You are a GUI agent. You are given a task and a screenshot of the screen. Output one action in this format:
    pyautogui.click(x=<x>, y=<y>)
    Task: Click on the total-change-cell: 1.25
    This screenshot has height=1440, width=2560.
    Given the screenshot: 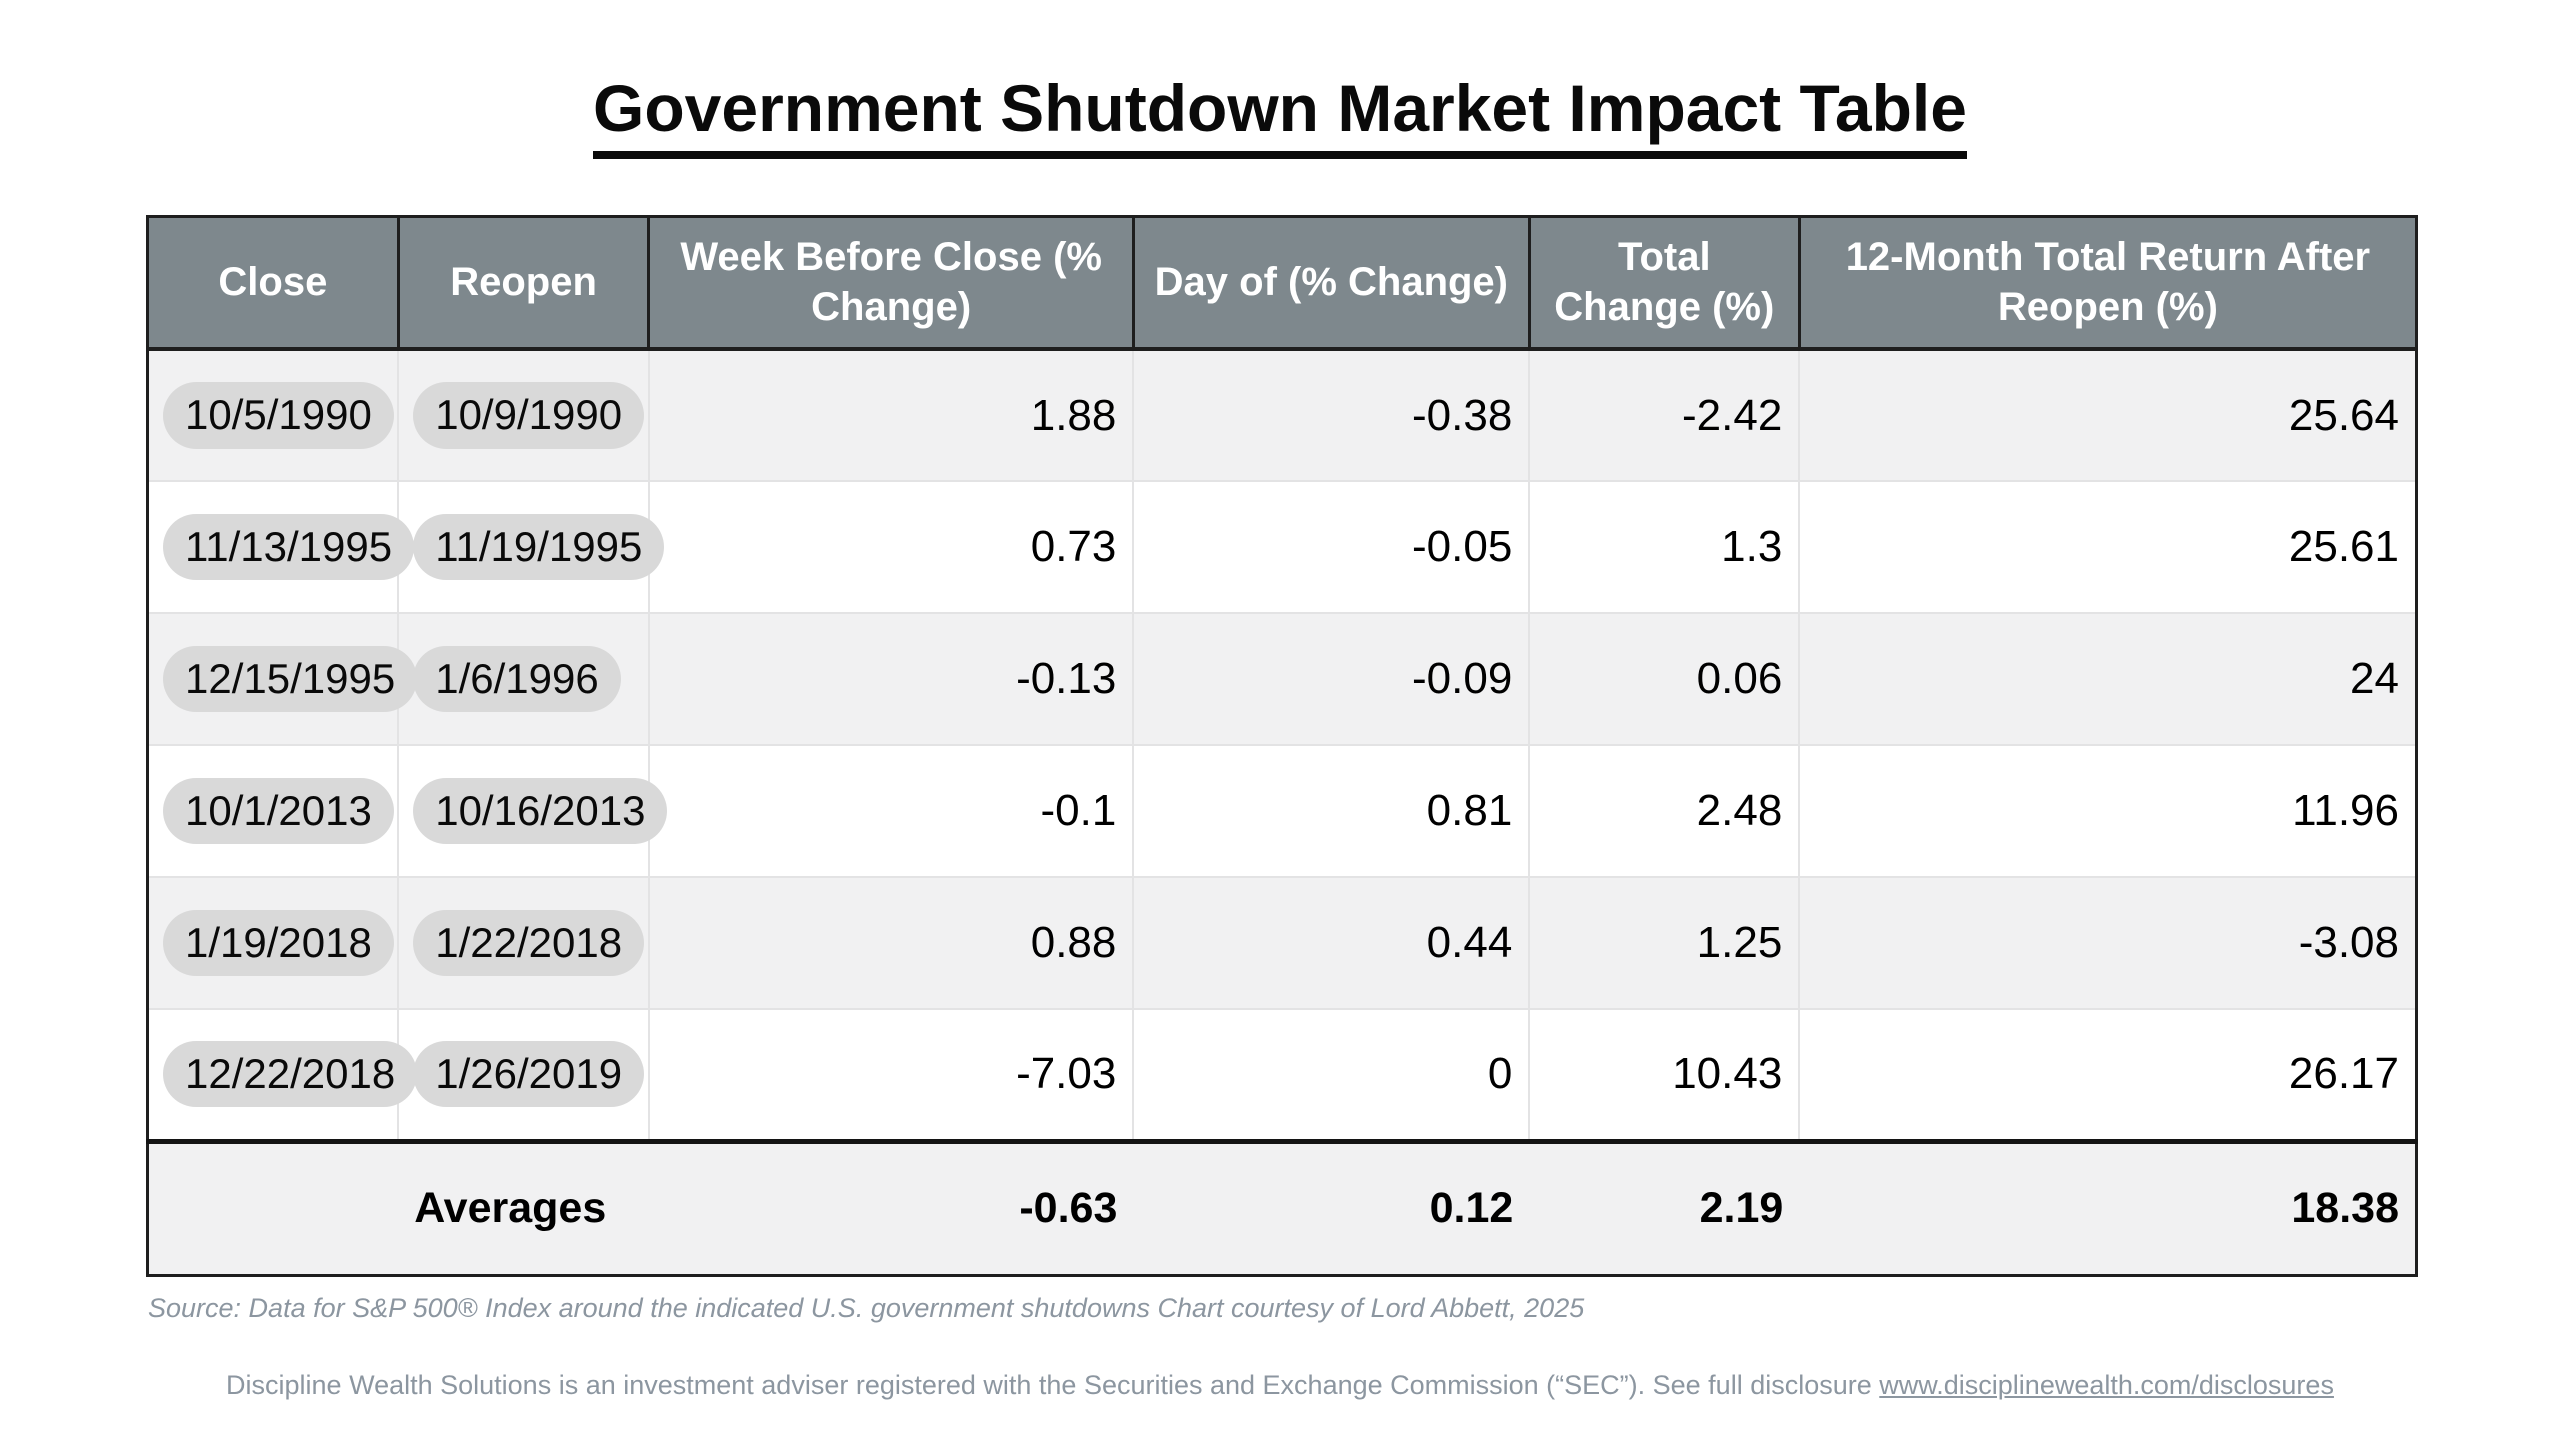 What is the action you would take?
    pyautogui.click(x=1664, y=943)
    